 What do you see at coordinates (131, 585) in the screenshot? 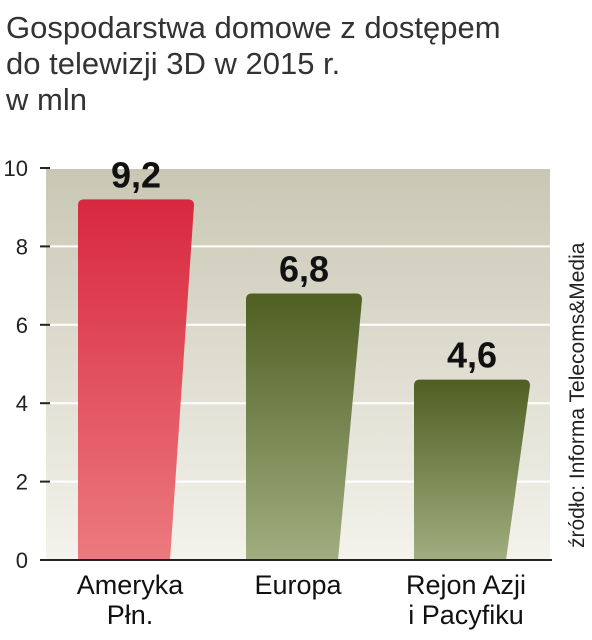
I see `x-category-label: Ameryka` at bounding box center [131, 585].